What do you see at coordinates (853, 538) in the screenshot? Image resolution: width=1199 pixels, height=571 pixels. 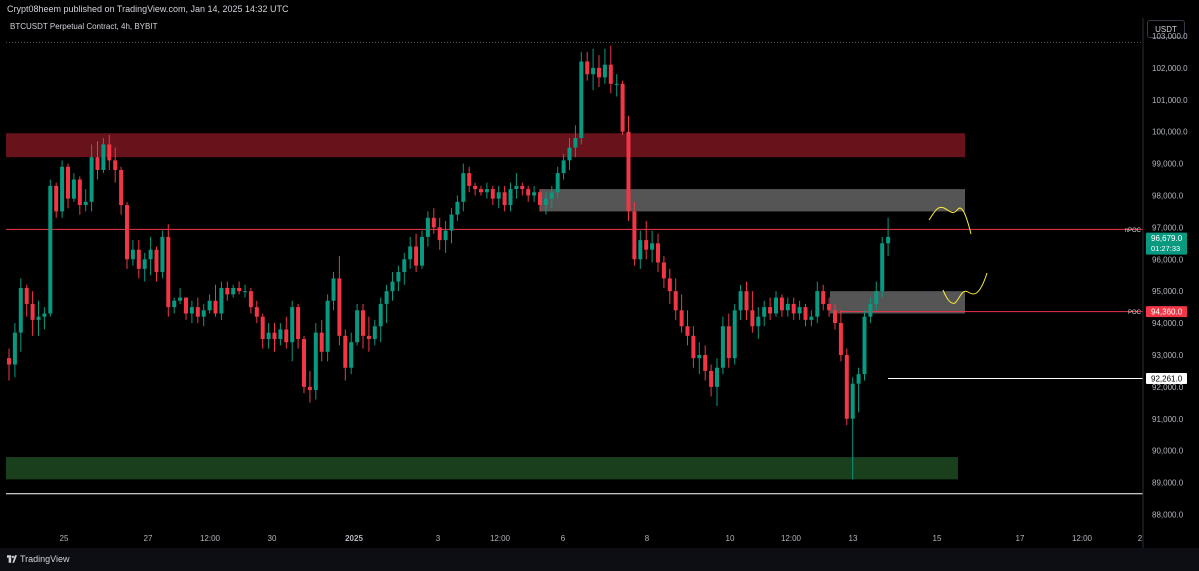 I see `x-tick-label: 13` at bounding box center [853, 538].